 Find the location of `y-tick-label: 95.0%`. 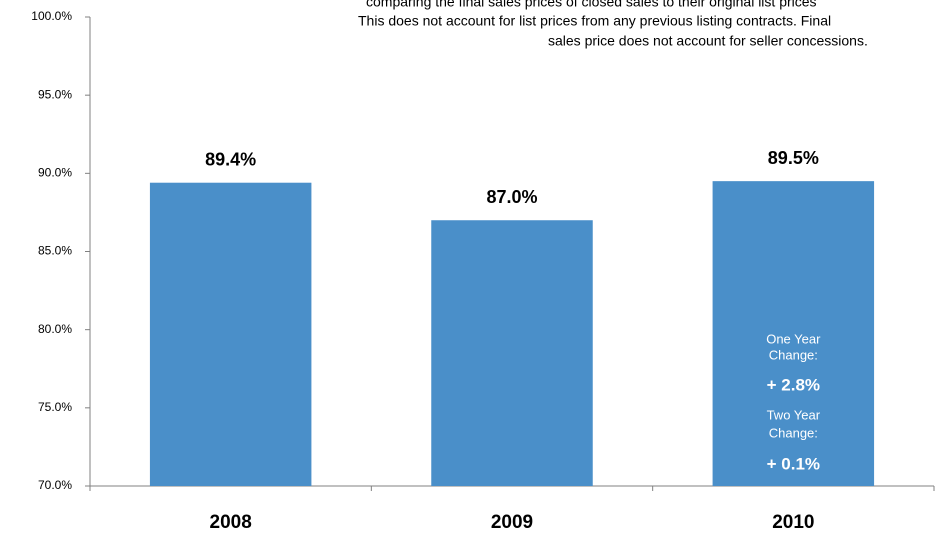

y-tick-label: 95.0% is located at coordinates (55, 94).